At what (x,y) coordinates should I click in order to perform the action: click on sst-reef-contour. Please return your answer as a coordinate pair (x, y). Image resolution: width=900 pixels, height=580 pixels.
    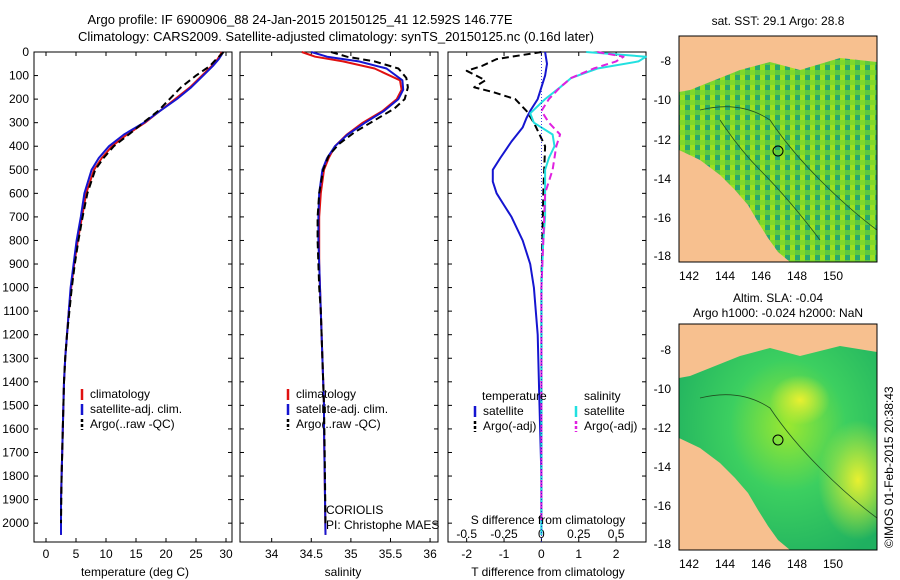
    Looking at the image, I should click on (788, 168).